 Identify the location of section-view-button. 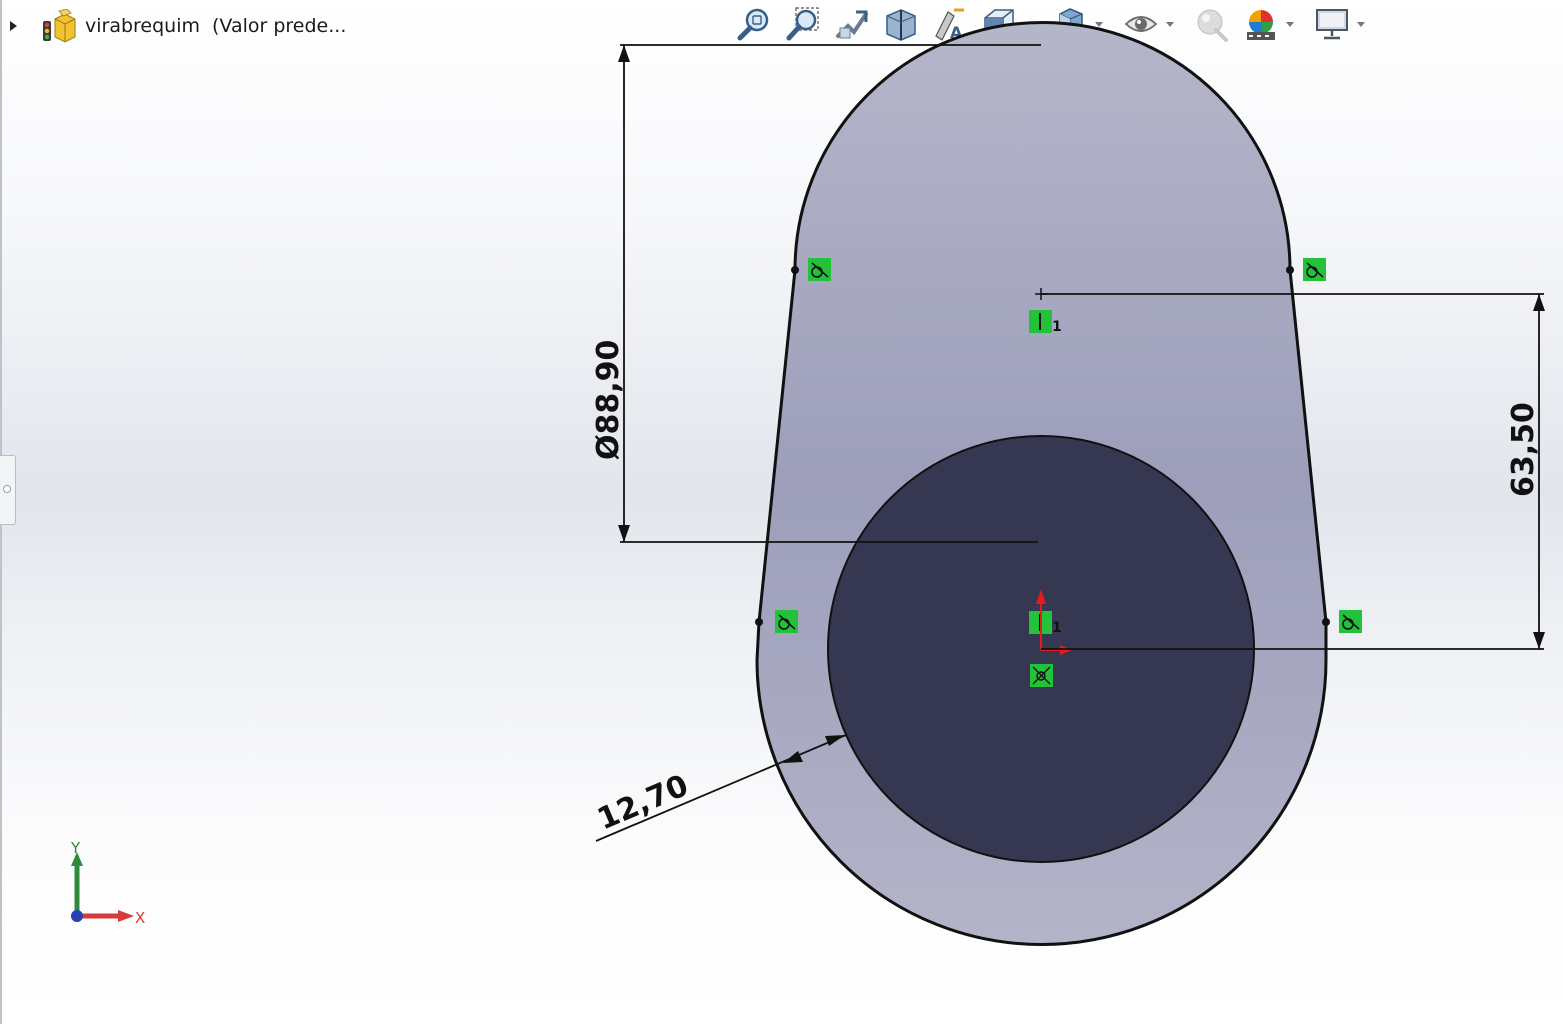
(901, 24).